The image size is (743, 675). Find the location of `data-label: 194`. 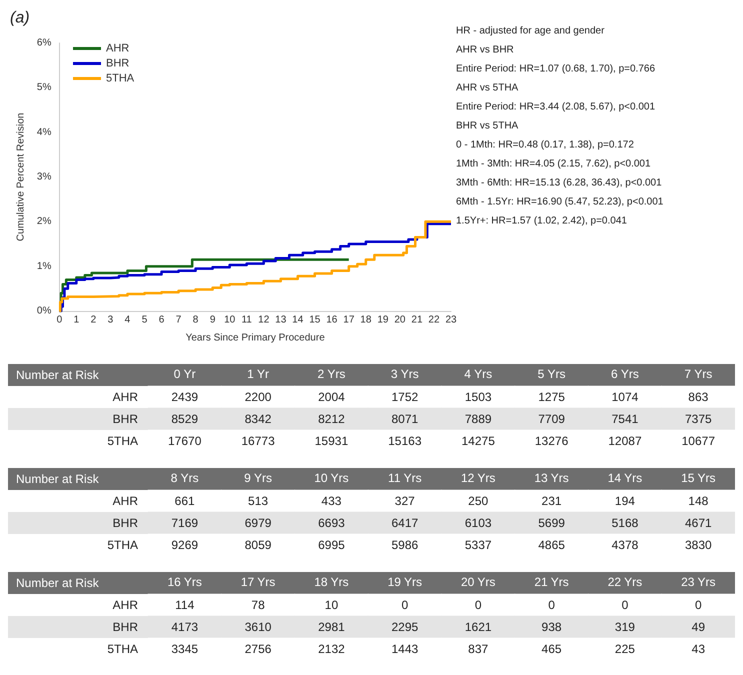

data-label: 194 is located at coordinates (625, 501).